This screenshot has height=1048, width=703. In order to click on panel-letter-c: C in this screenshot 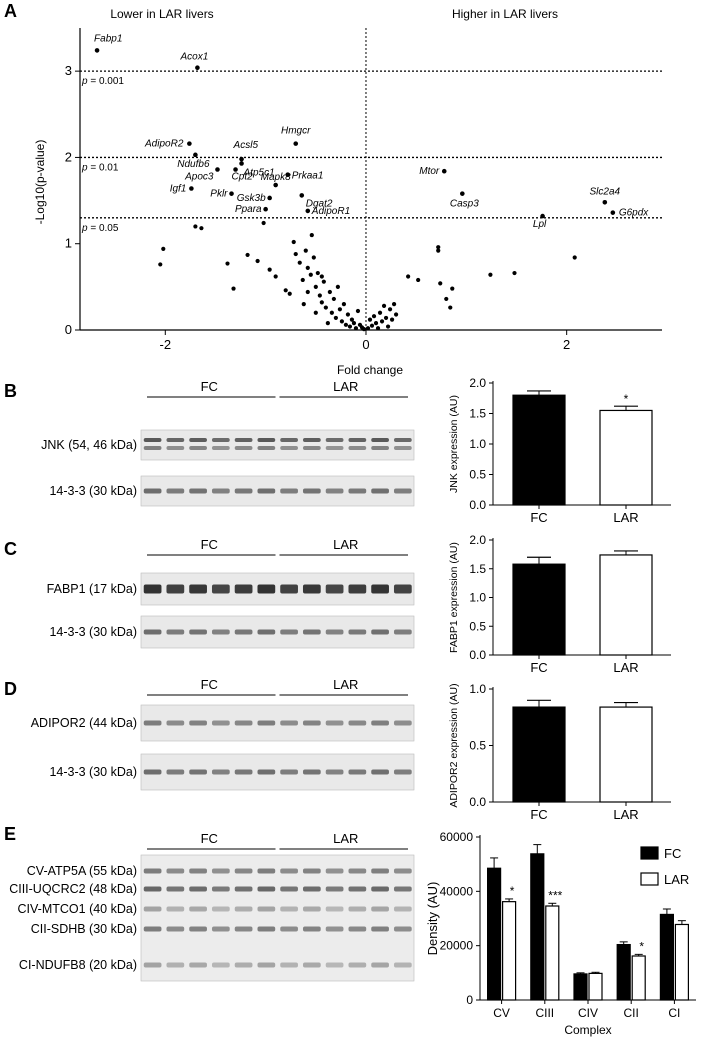, I will do `click(10, 549)`.